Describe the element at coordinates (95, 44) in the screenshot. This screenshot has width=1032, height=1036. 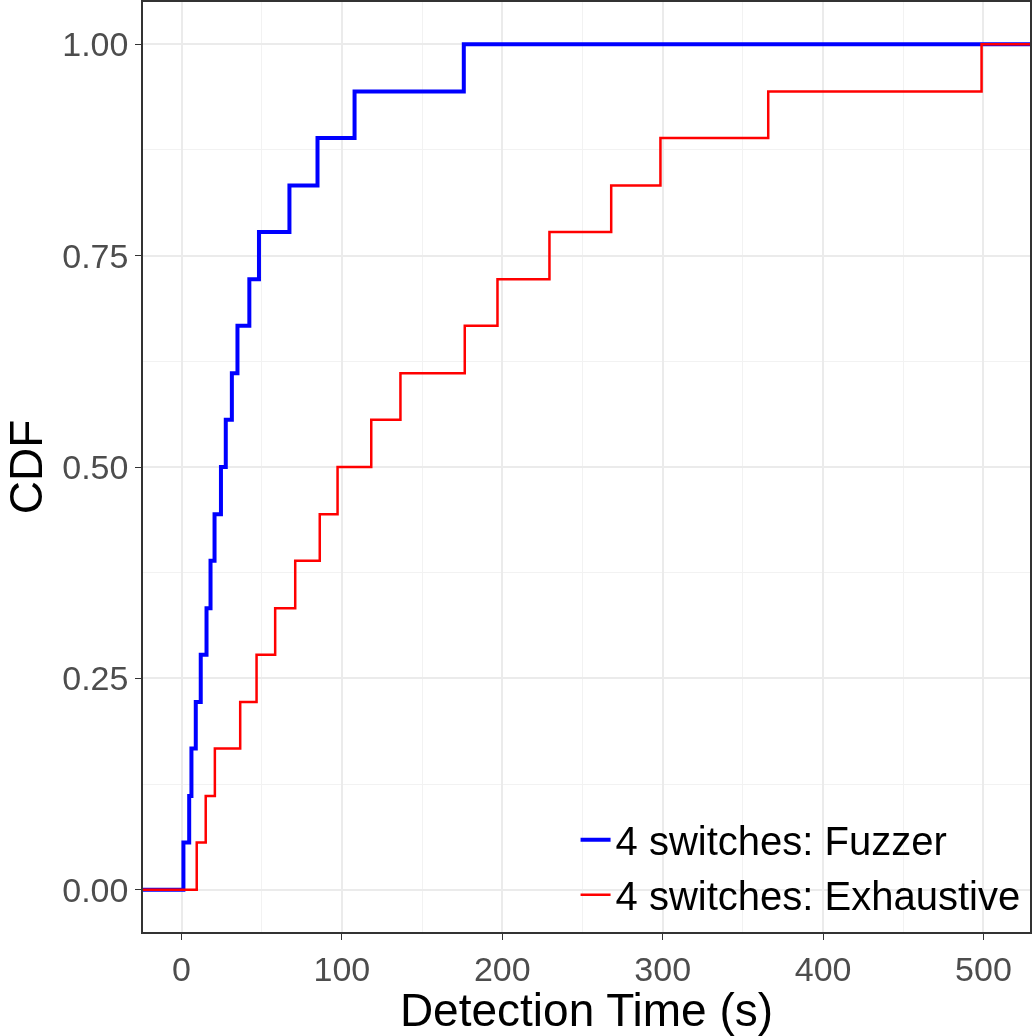
I see `y-tick-label: 1.00` at that location.